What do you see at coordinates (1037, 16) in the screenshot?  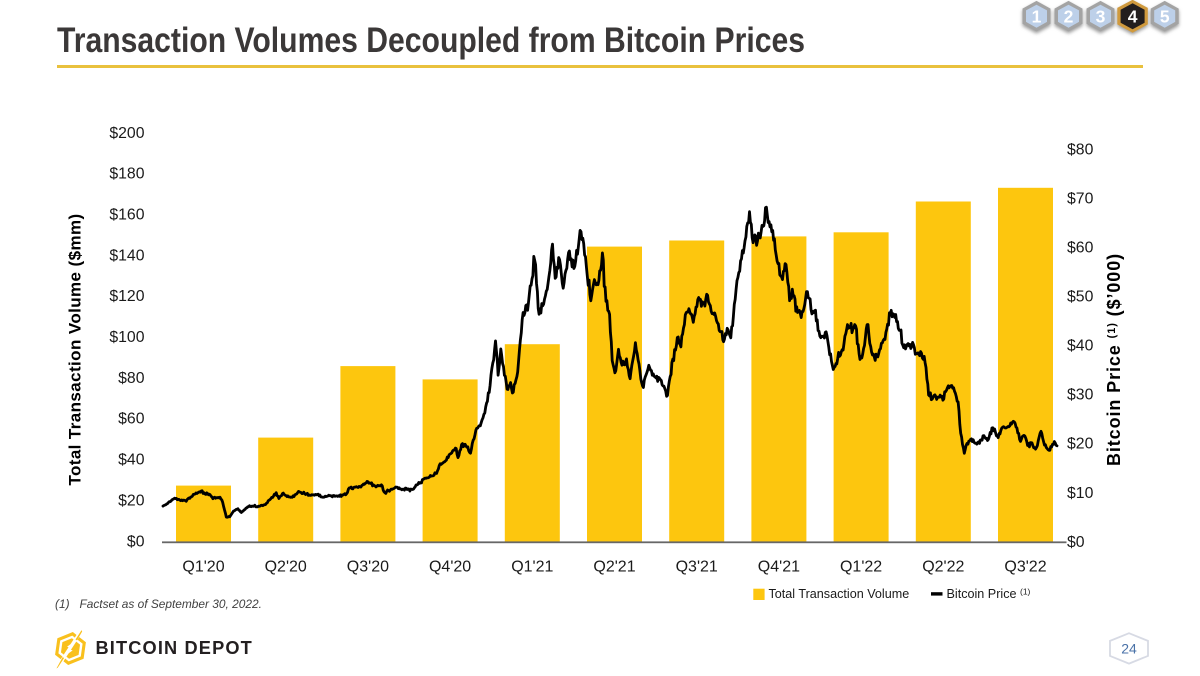 I see `svg-text: 1` at bounding box center [1037, 16].